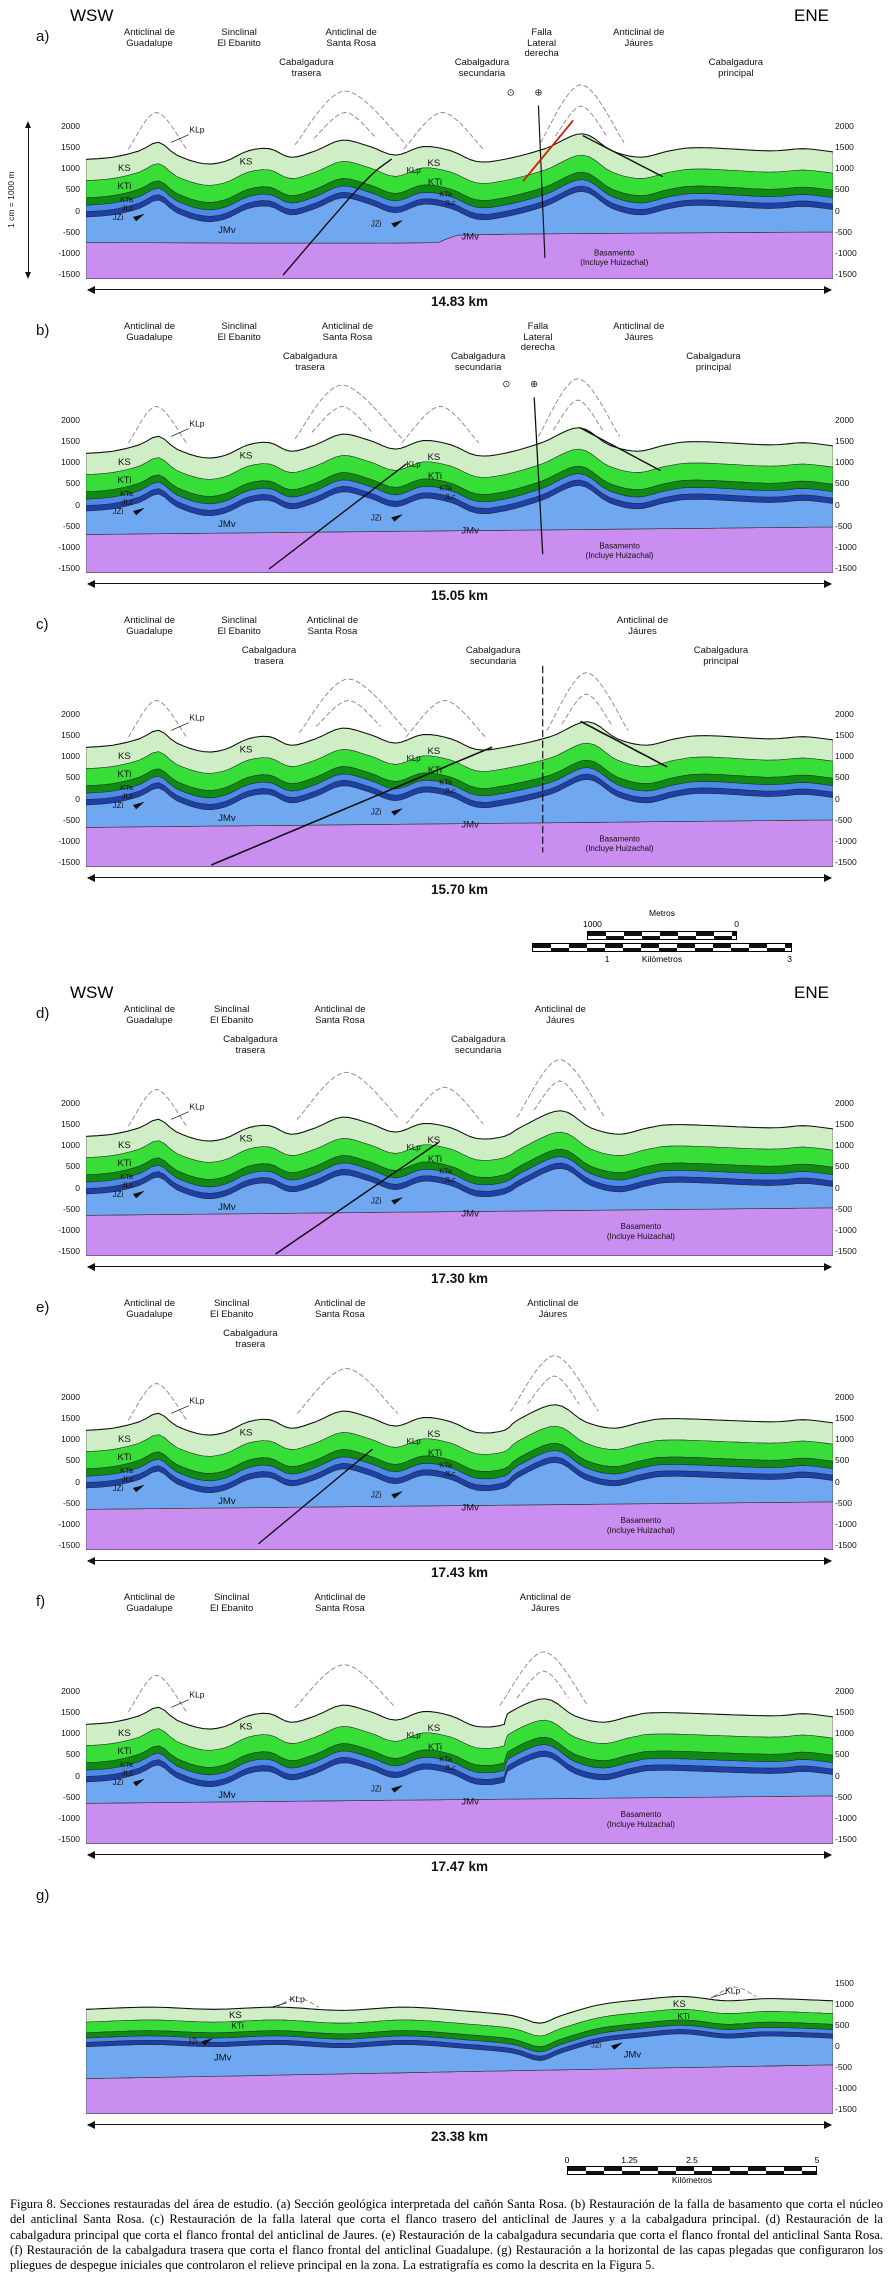 Image resolution: width=893 pixels, height=2284 pixels. What do you see at coordinates (713, 362) in the screenshot?
I see `label-cabalgadura-principal: Cabalgadura principal` at bounding box center [713, 362].